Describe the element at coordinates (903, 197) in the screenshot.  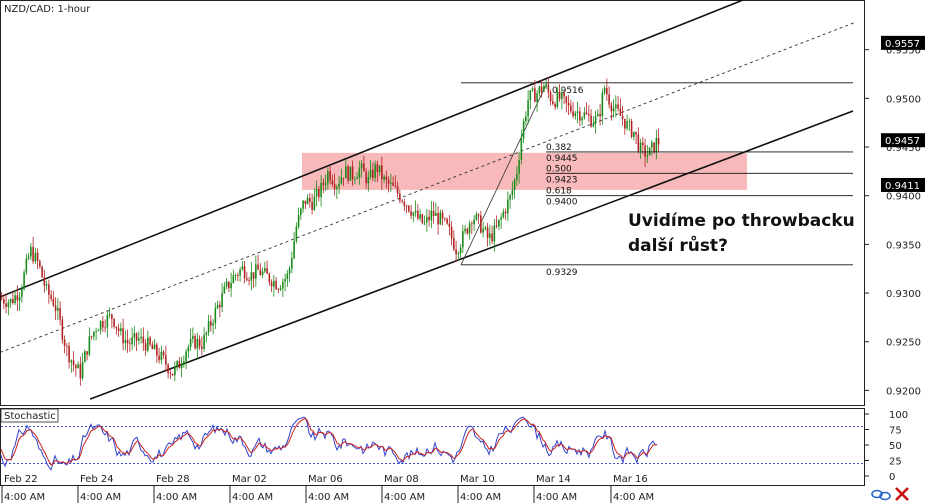
I see `price-tick-label: 0.9400` at that location.